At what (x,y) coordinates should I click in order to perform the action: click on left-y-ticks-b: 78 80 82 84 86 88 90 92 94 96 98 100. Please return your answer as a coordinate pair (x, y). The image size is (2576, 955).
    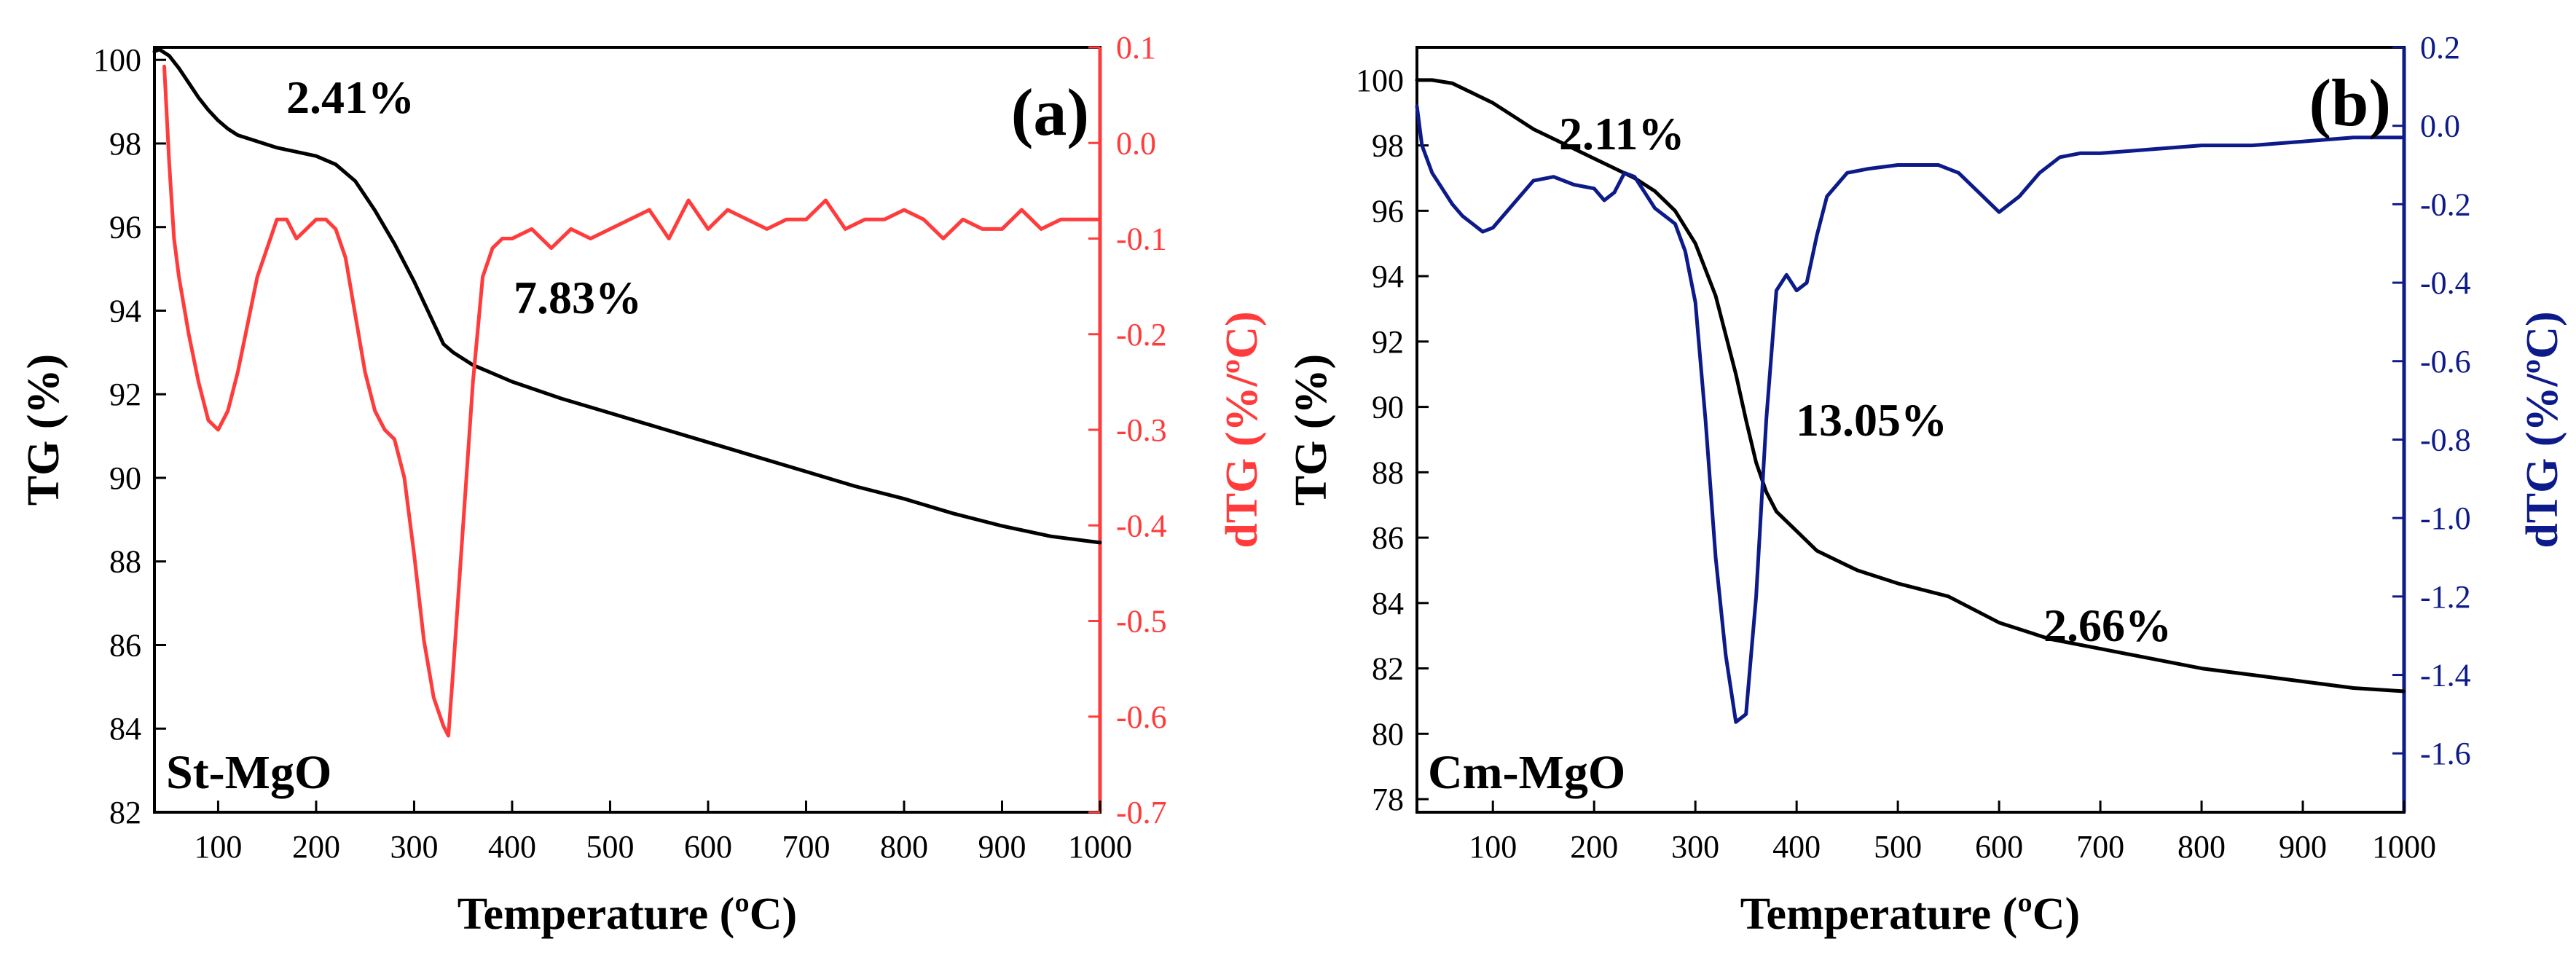
    Looking at the image, I should click on (1392, 440).